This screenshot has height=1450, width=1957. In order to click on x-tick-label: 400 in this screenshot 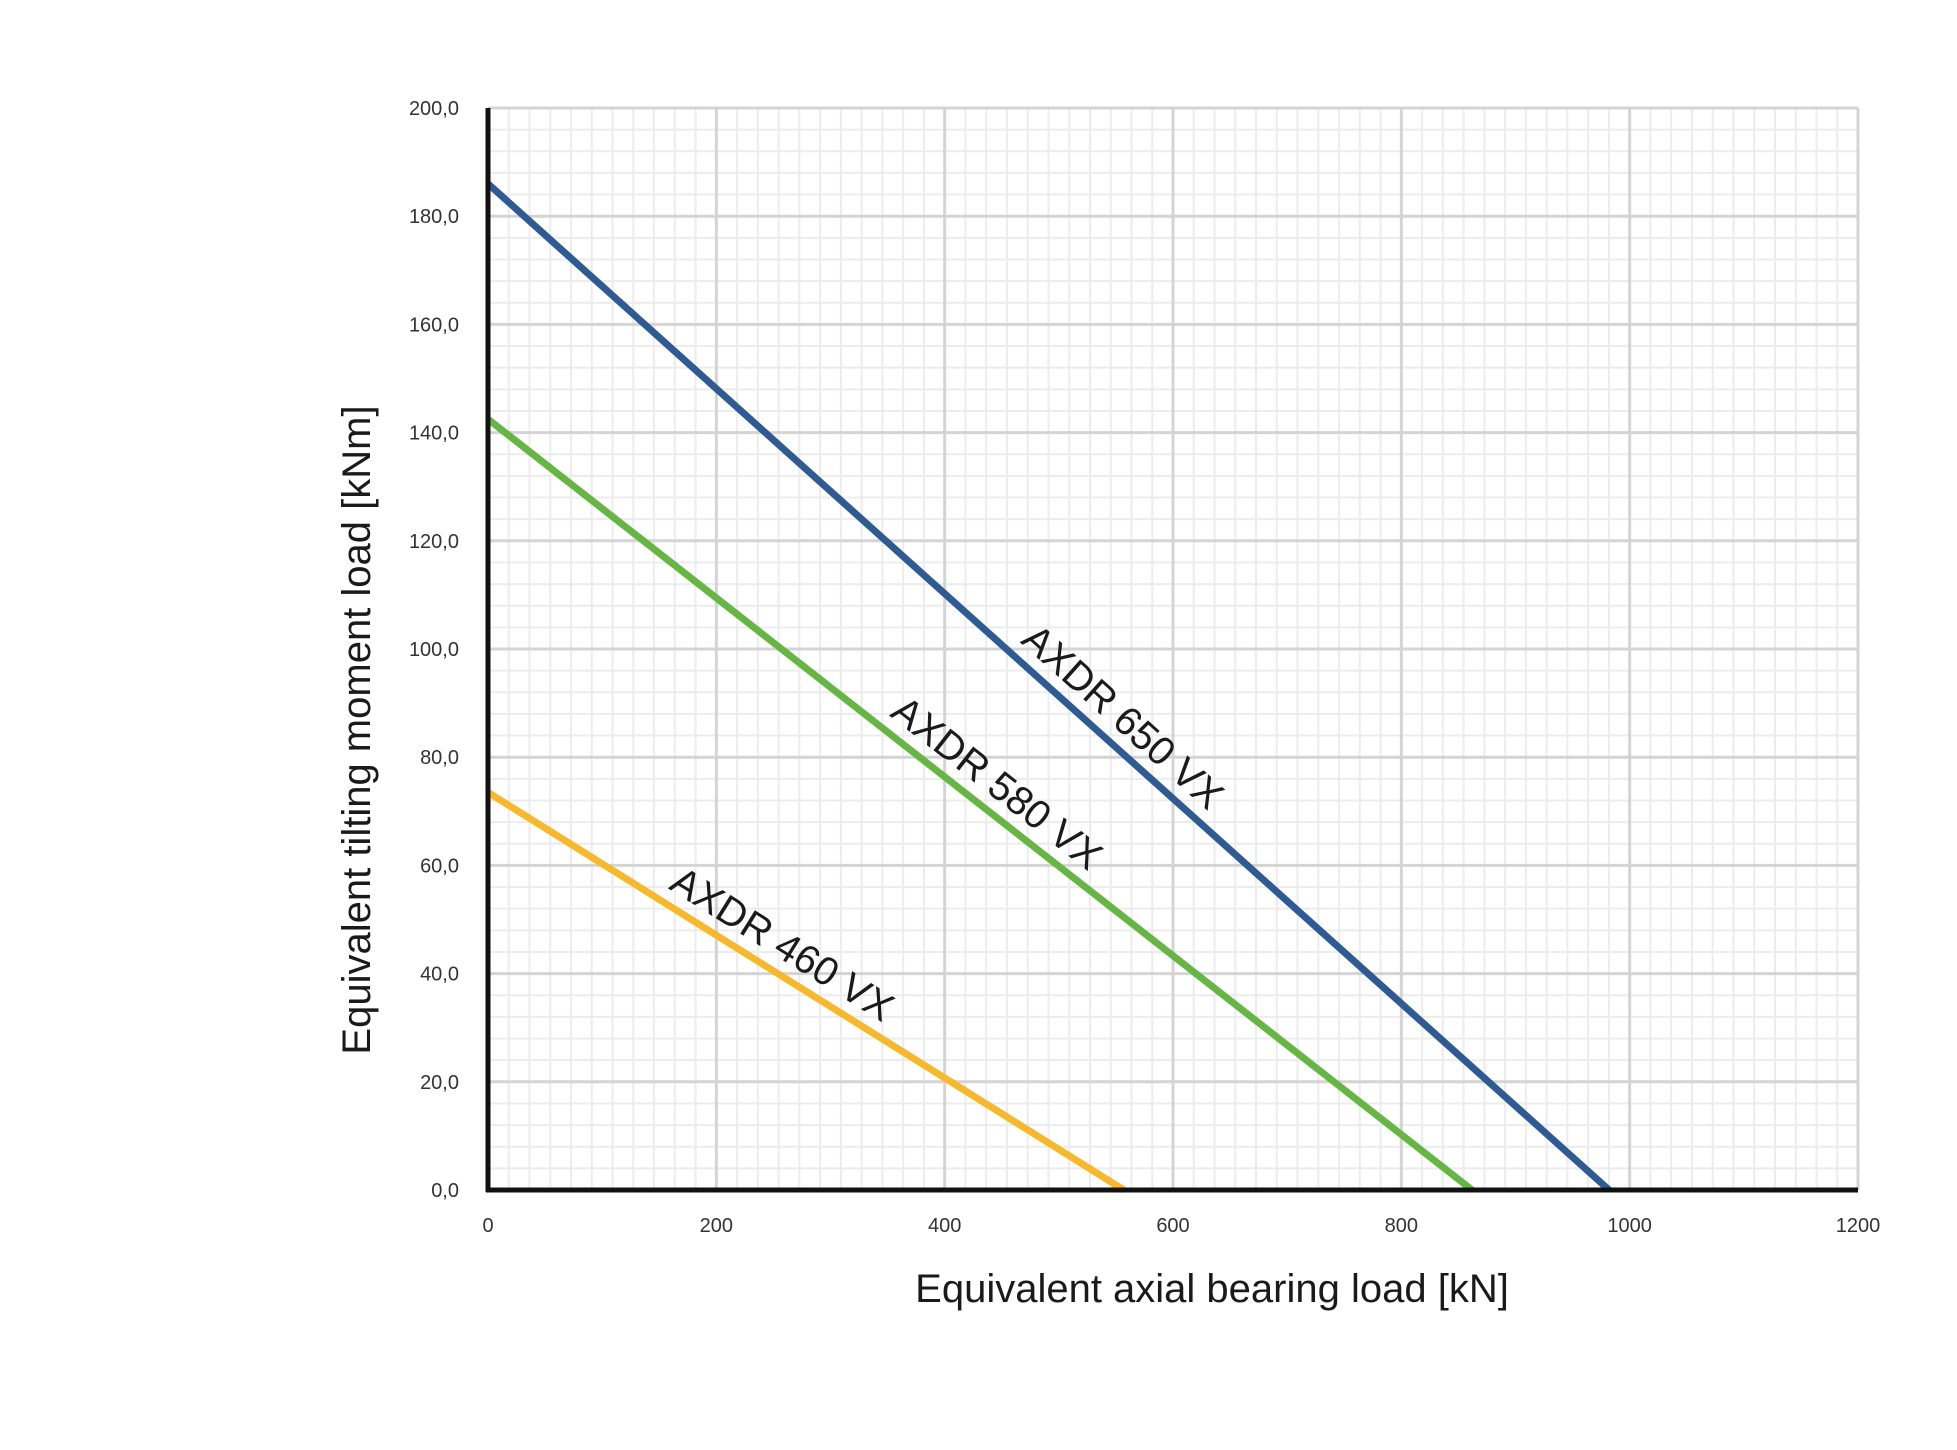, I will do `click(944, 1226)`.